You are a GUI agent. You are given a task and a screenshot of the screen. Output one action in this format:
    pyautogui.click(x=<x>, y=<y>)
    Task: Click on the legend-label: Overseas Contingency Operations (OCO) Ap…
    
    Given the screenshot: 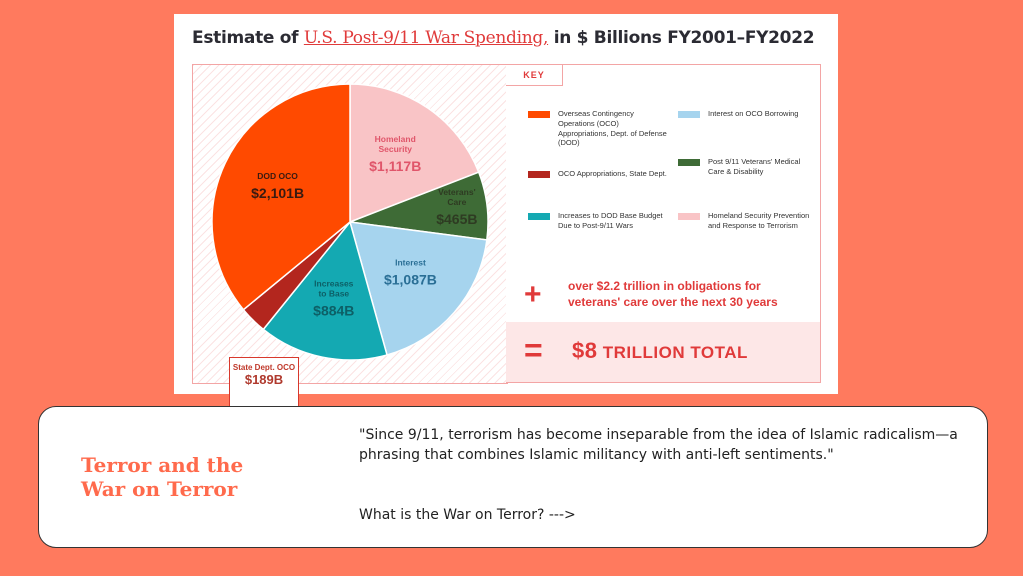 What is the action you would take?
    pyautogui.click(x=612, y=128)
    